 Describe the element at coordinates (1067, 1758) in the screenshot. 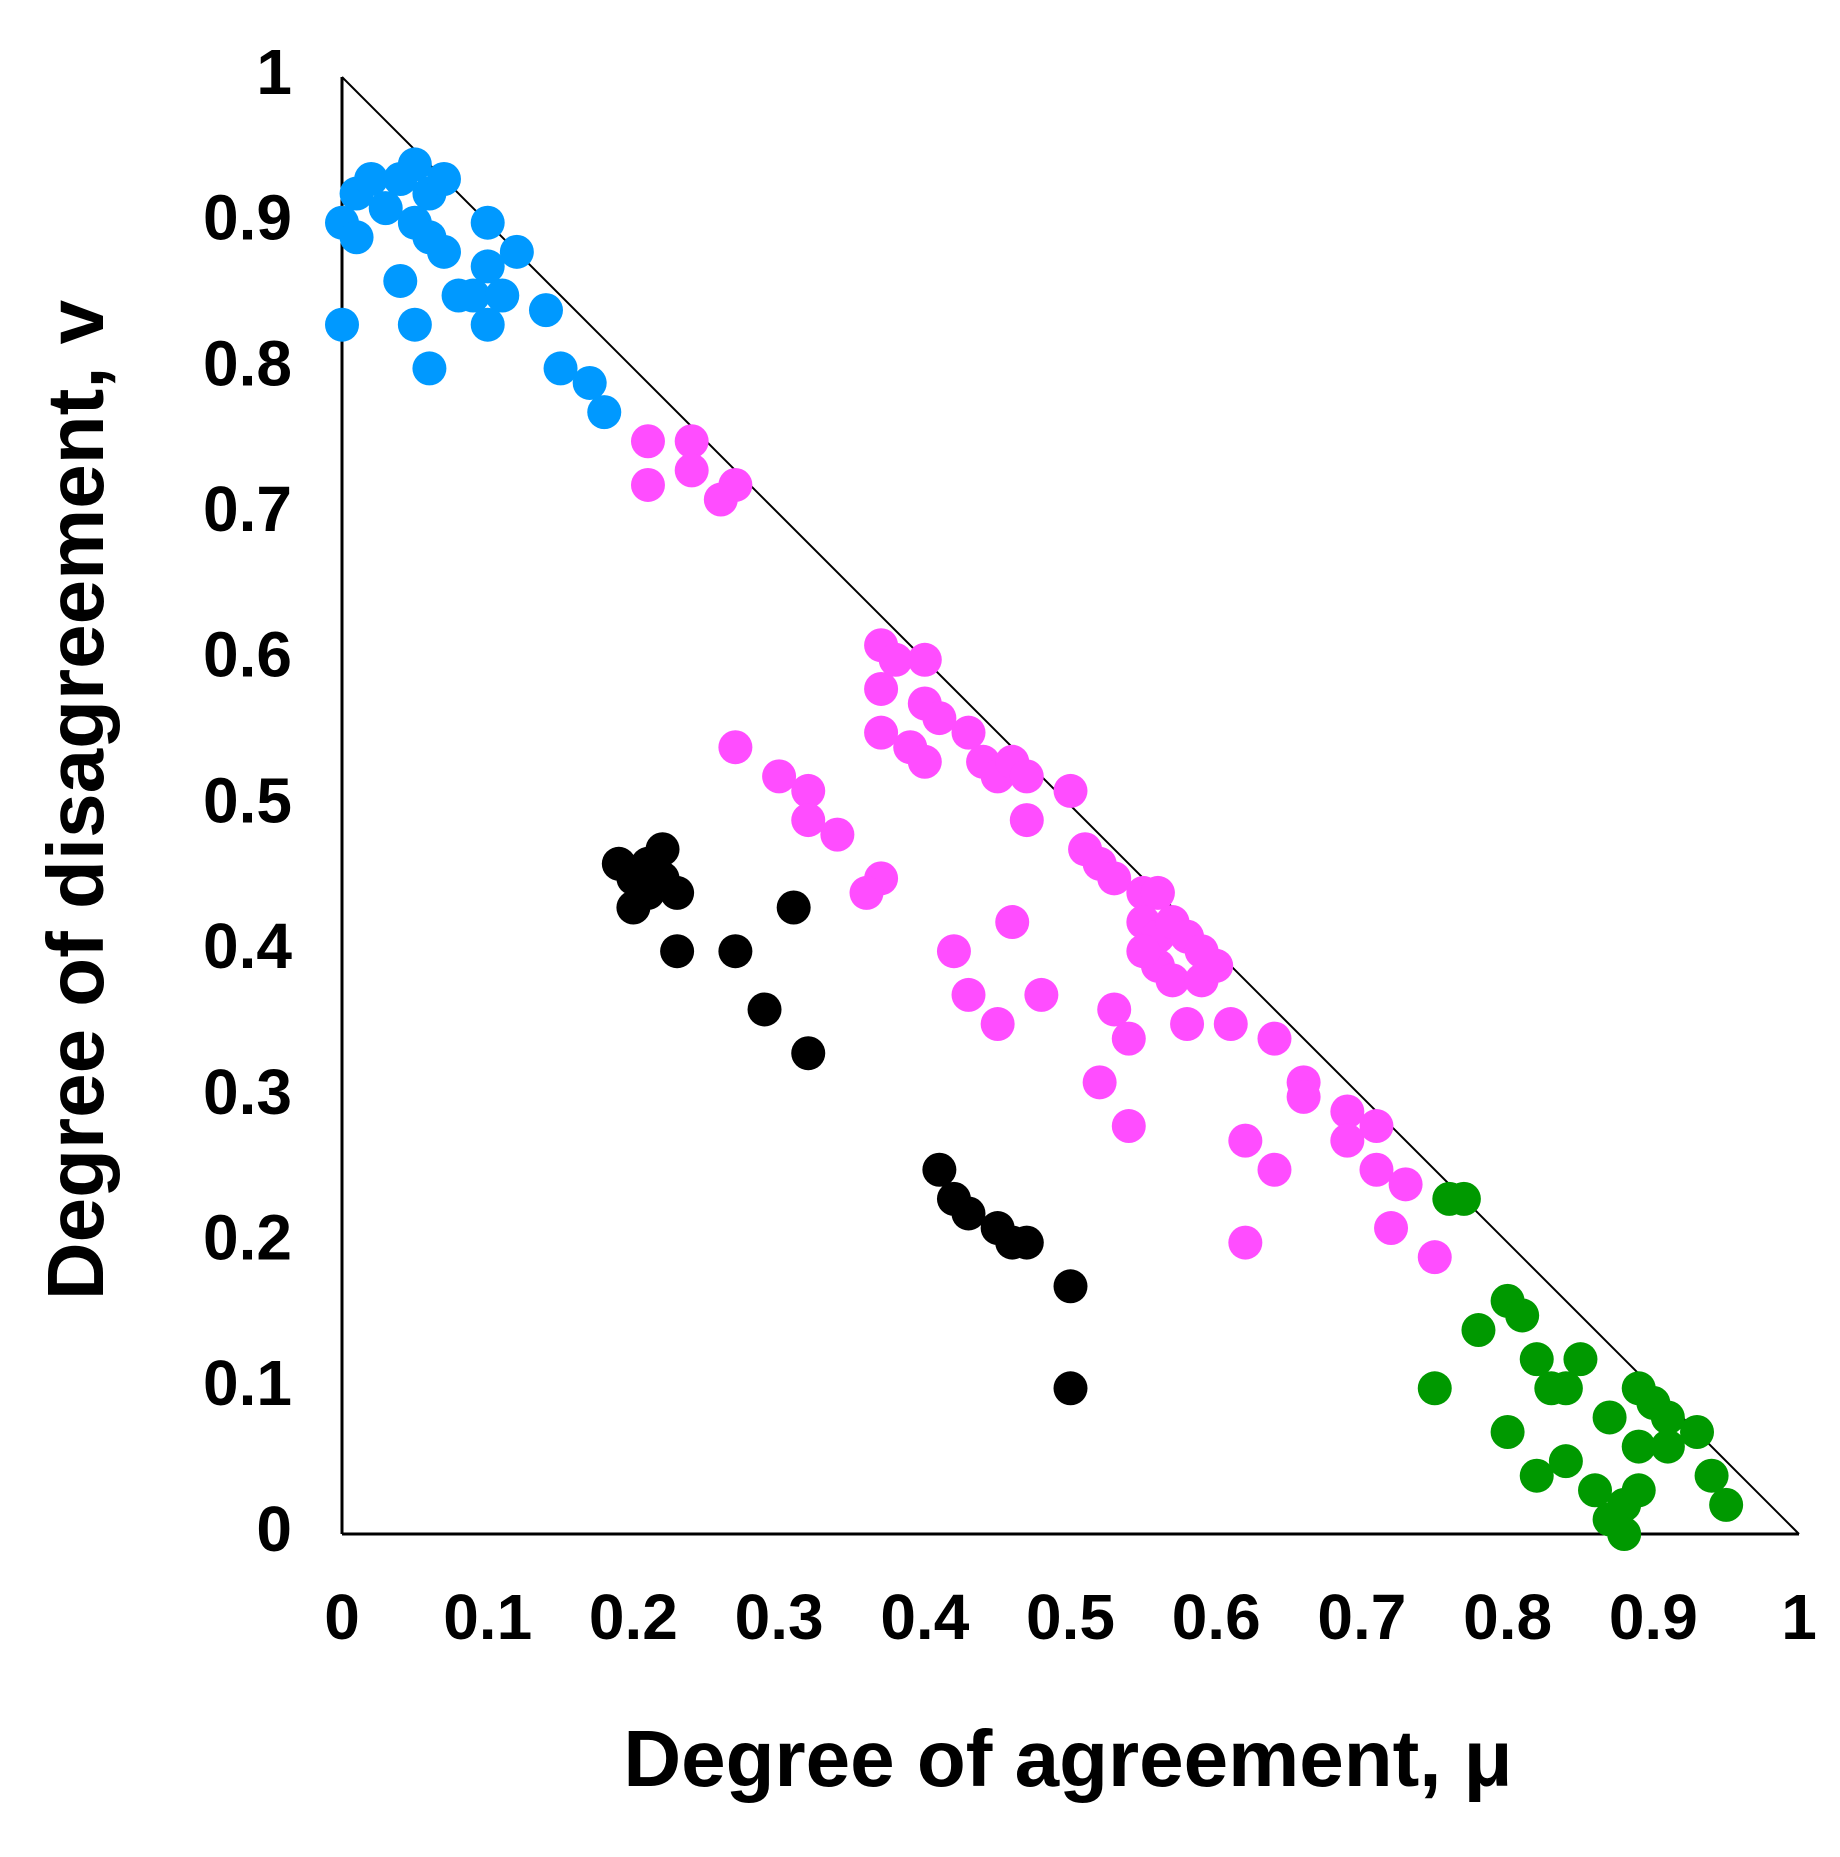

I see `x-axis-title: Degree of agreement, μ` at that location.